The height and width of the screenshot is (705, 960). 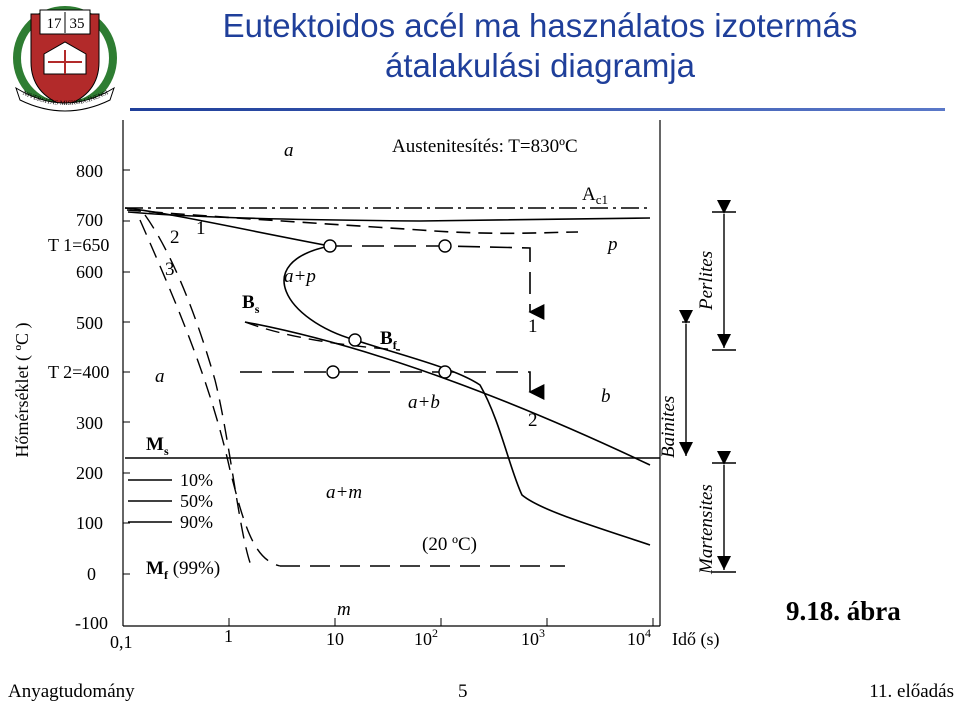 I want to click on t1-label: T 1=650, so click(x=78, y=245).